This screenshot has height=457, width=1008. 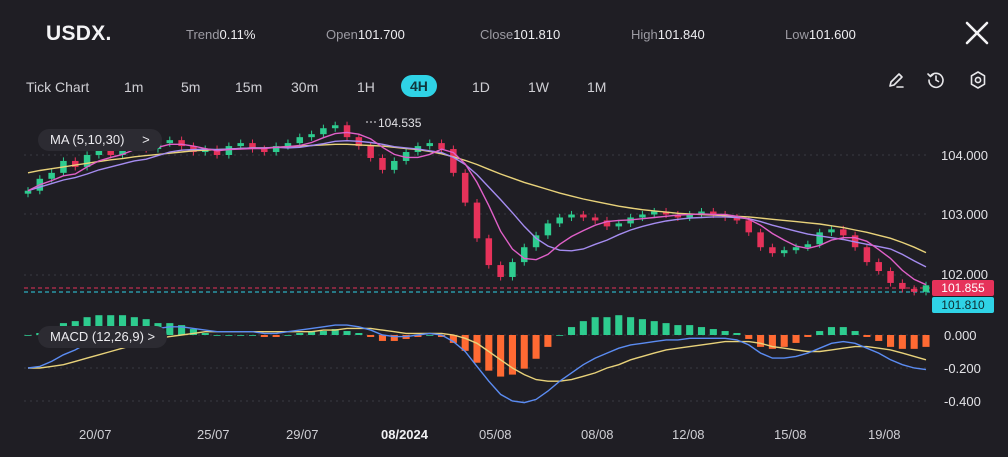 I want to click on clock-rewind-icon, so click(x=936, y=80).